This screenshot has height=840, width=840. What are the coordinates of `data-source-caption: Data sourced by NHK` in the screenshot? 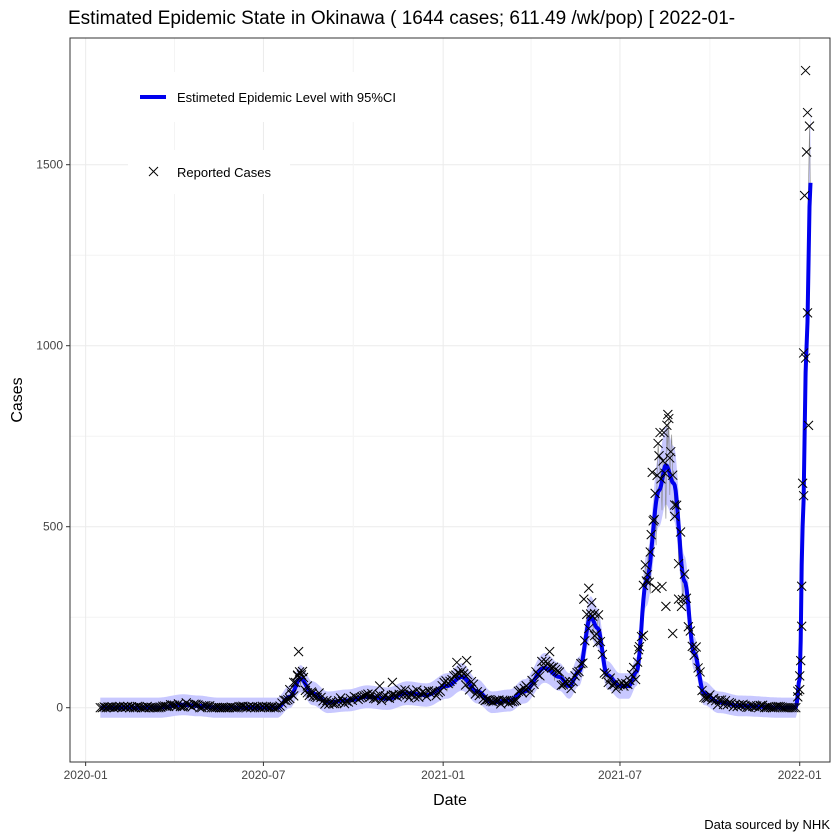 It's located at (767, 824).